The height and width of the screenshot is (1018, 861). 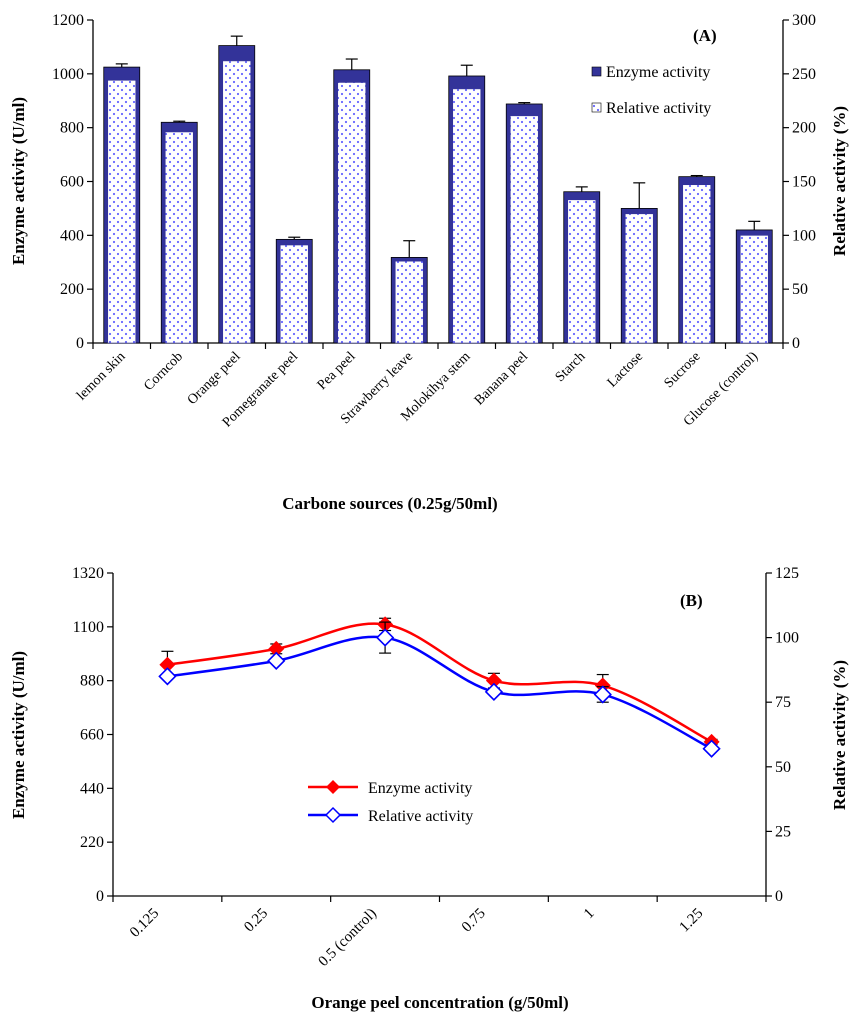 I want to click on chart-a-y-tick-label: 600, so click(x=72, y=182).